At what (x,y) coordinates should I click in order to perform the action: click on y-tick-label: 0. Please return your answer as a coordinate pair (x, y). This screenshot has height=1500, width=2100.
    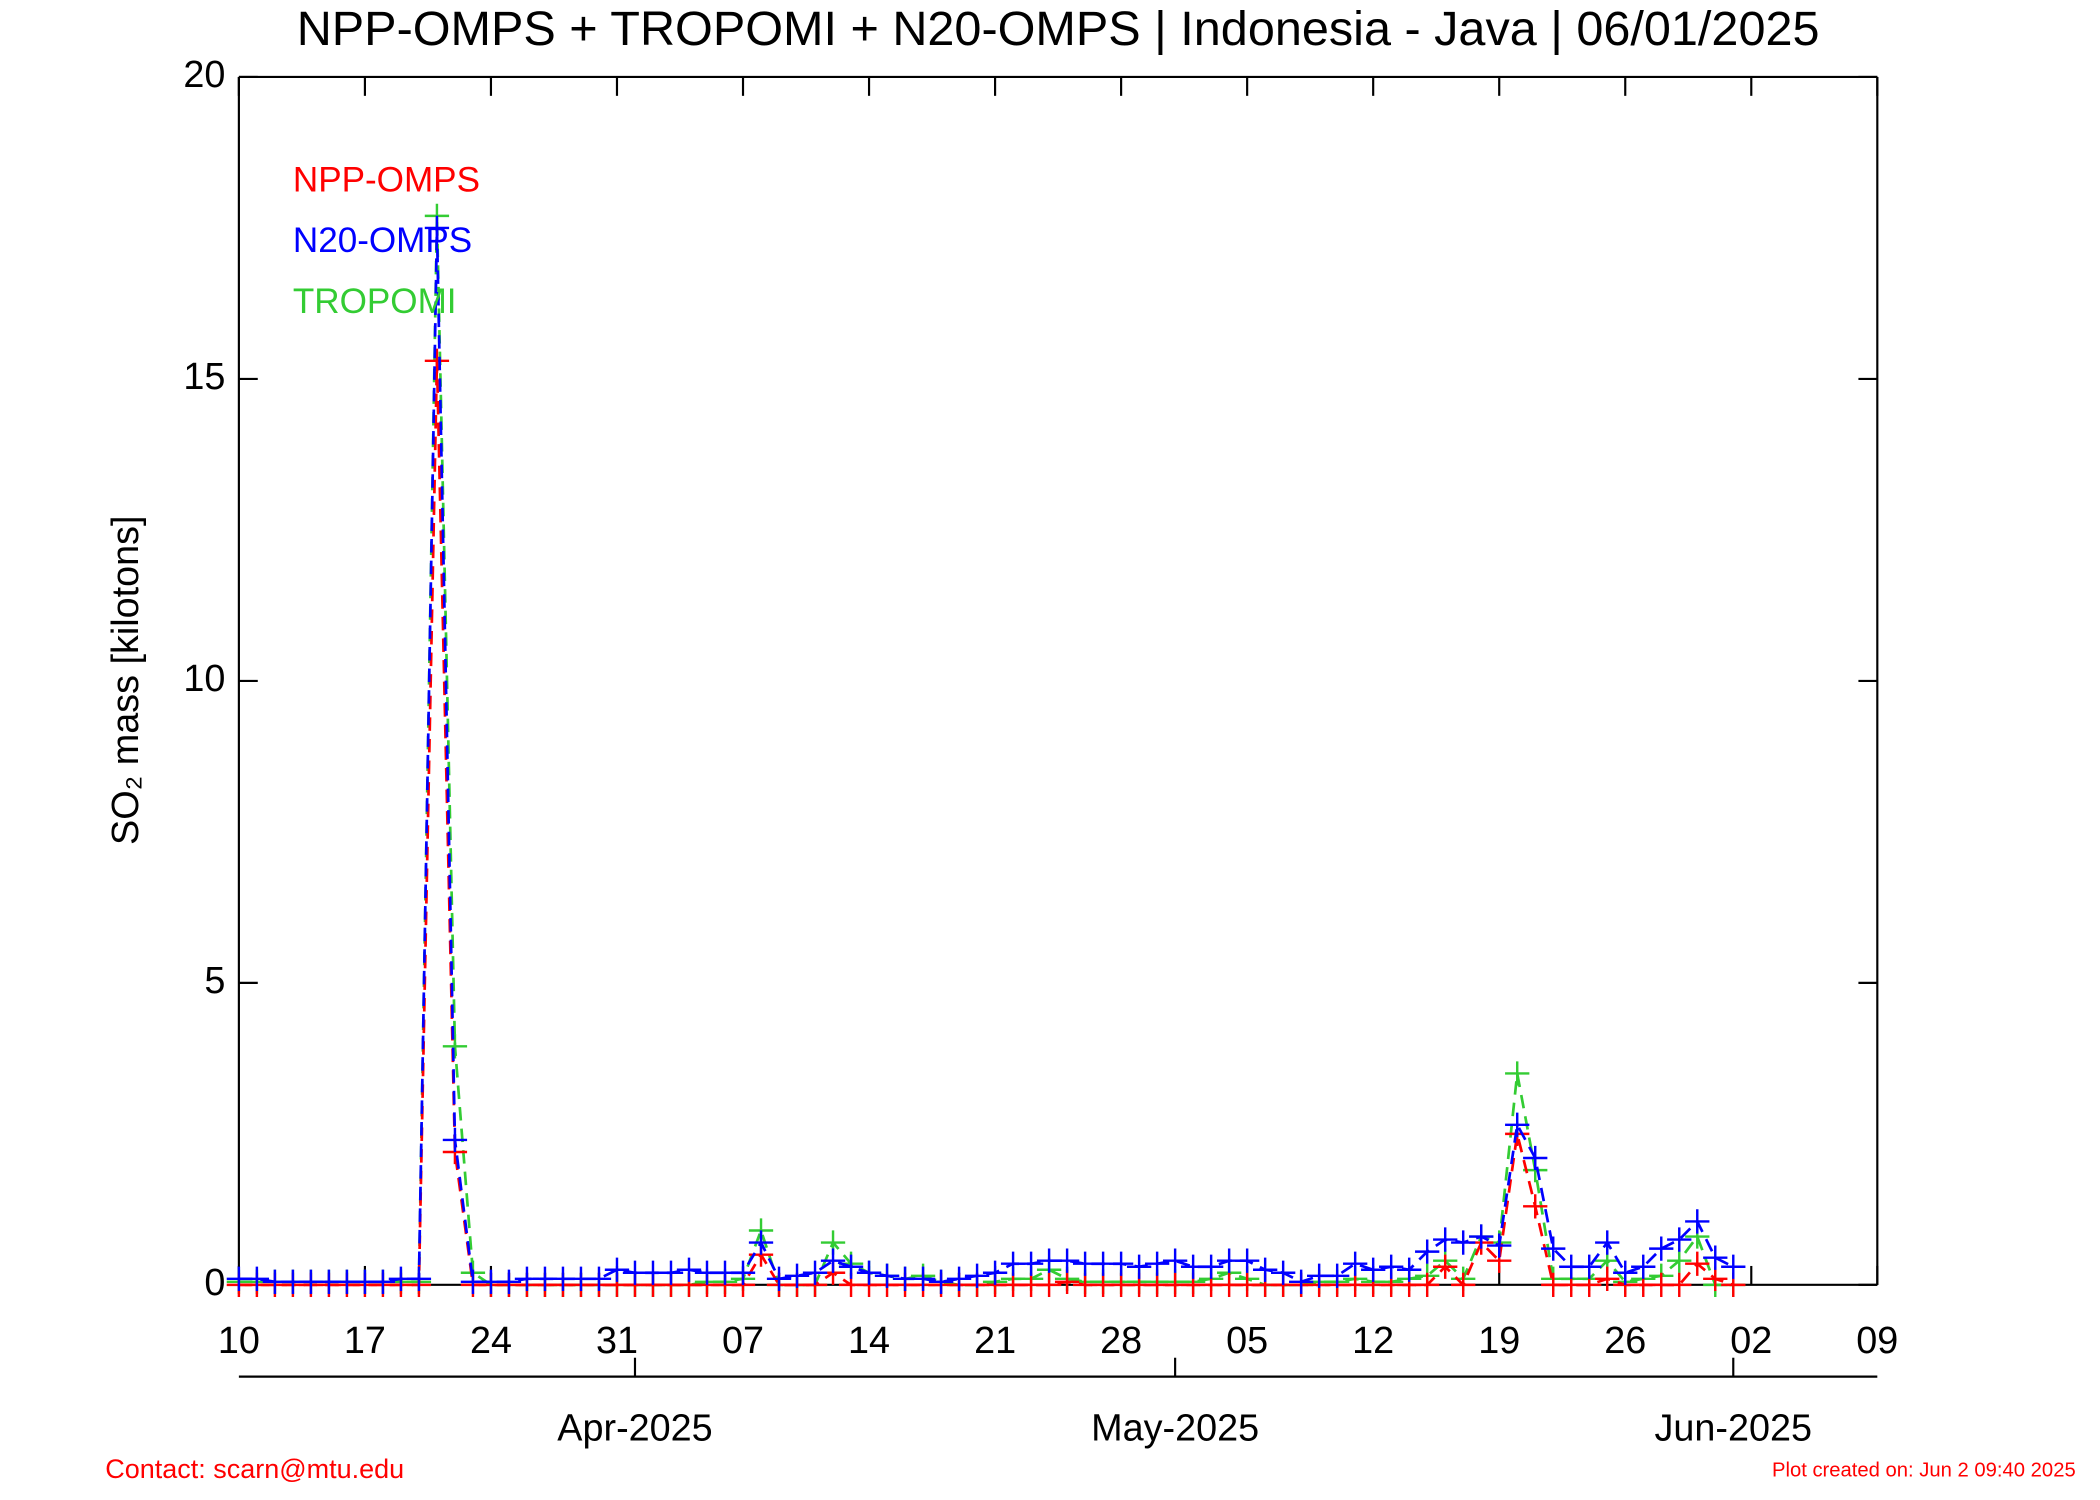
    Looking at the image, I should click on (214, 1283).